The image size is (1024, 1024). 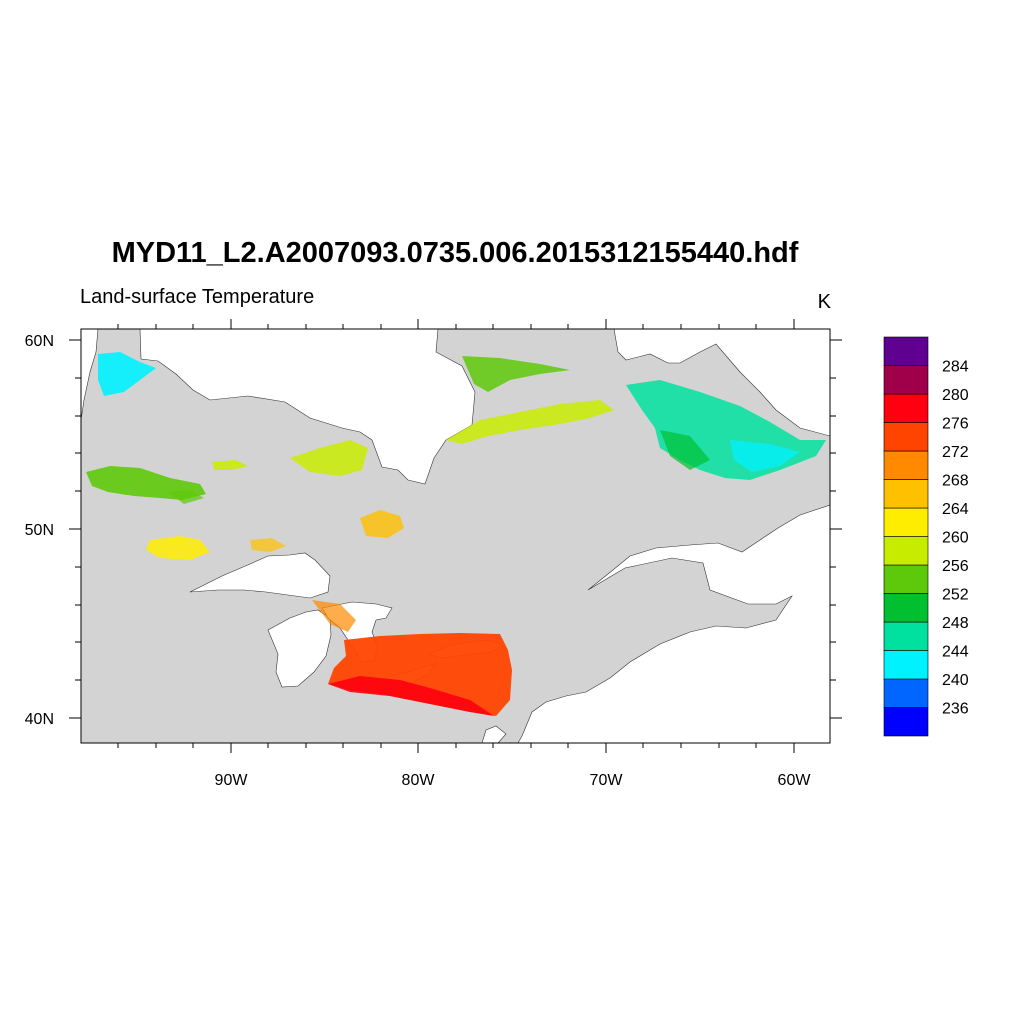 I want to click on x-axis-labels: 90W 80W 70W 60W, so click(x=513, y=780).